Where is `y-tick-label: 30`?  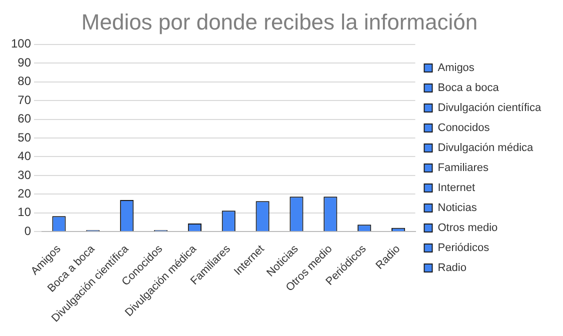 y-tick-label: 30 is located at coordinates (25, 175).